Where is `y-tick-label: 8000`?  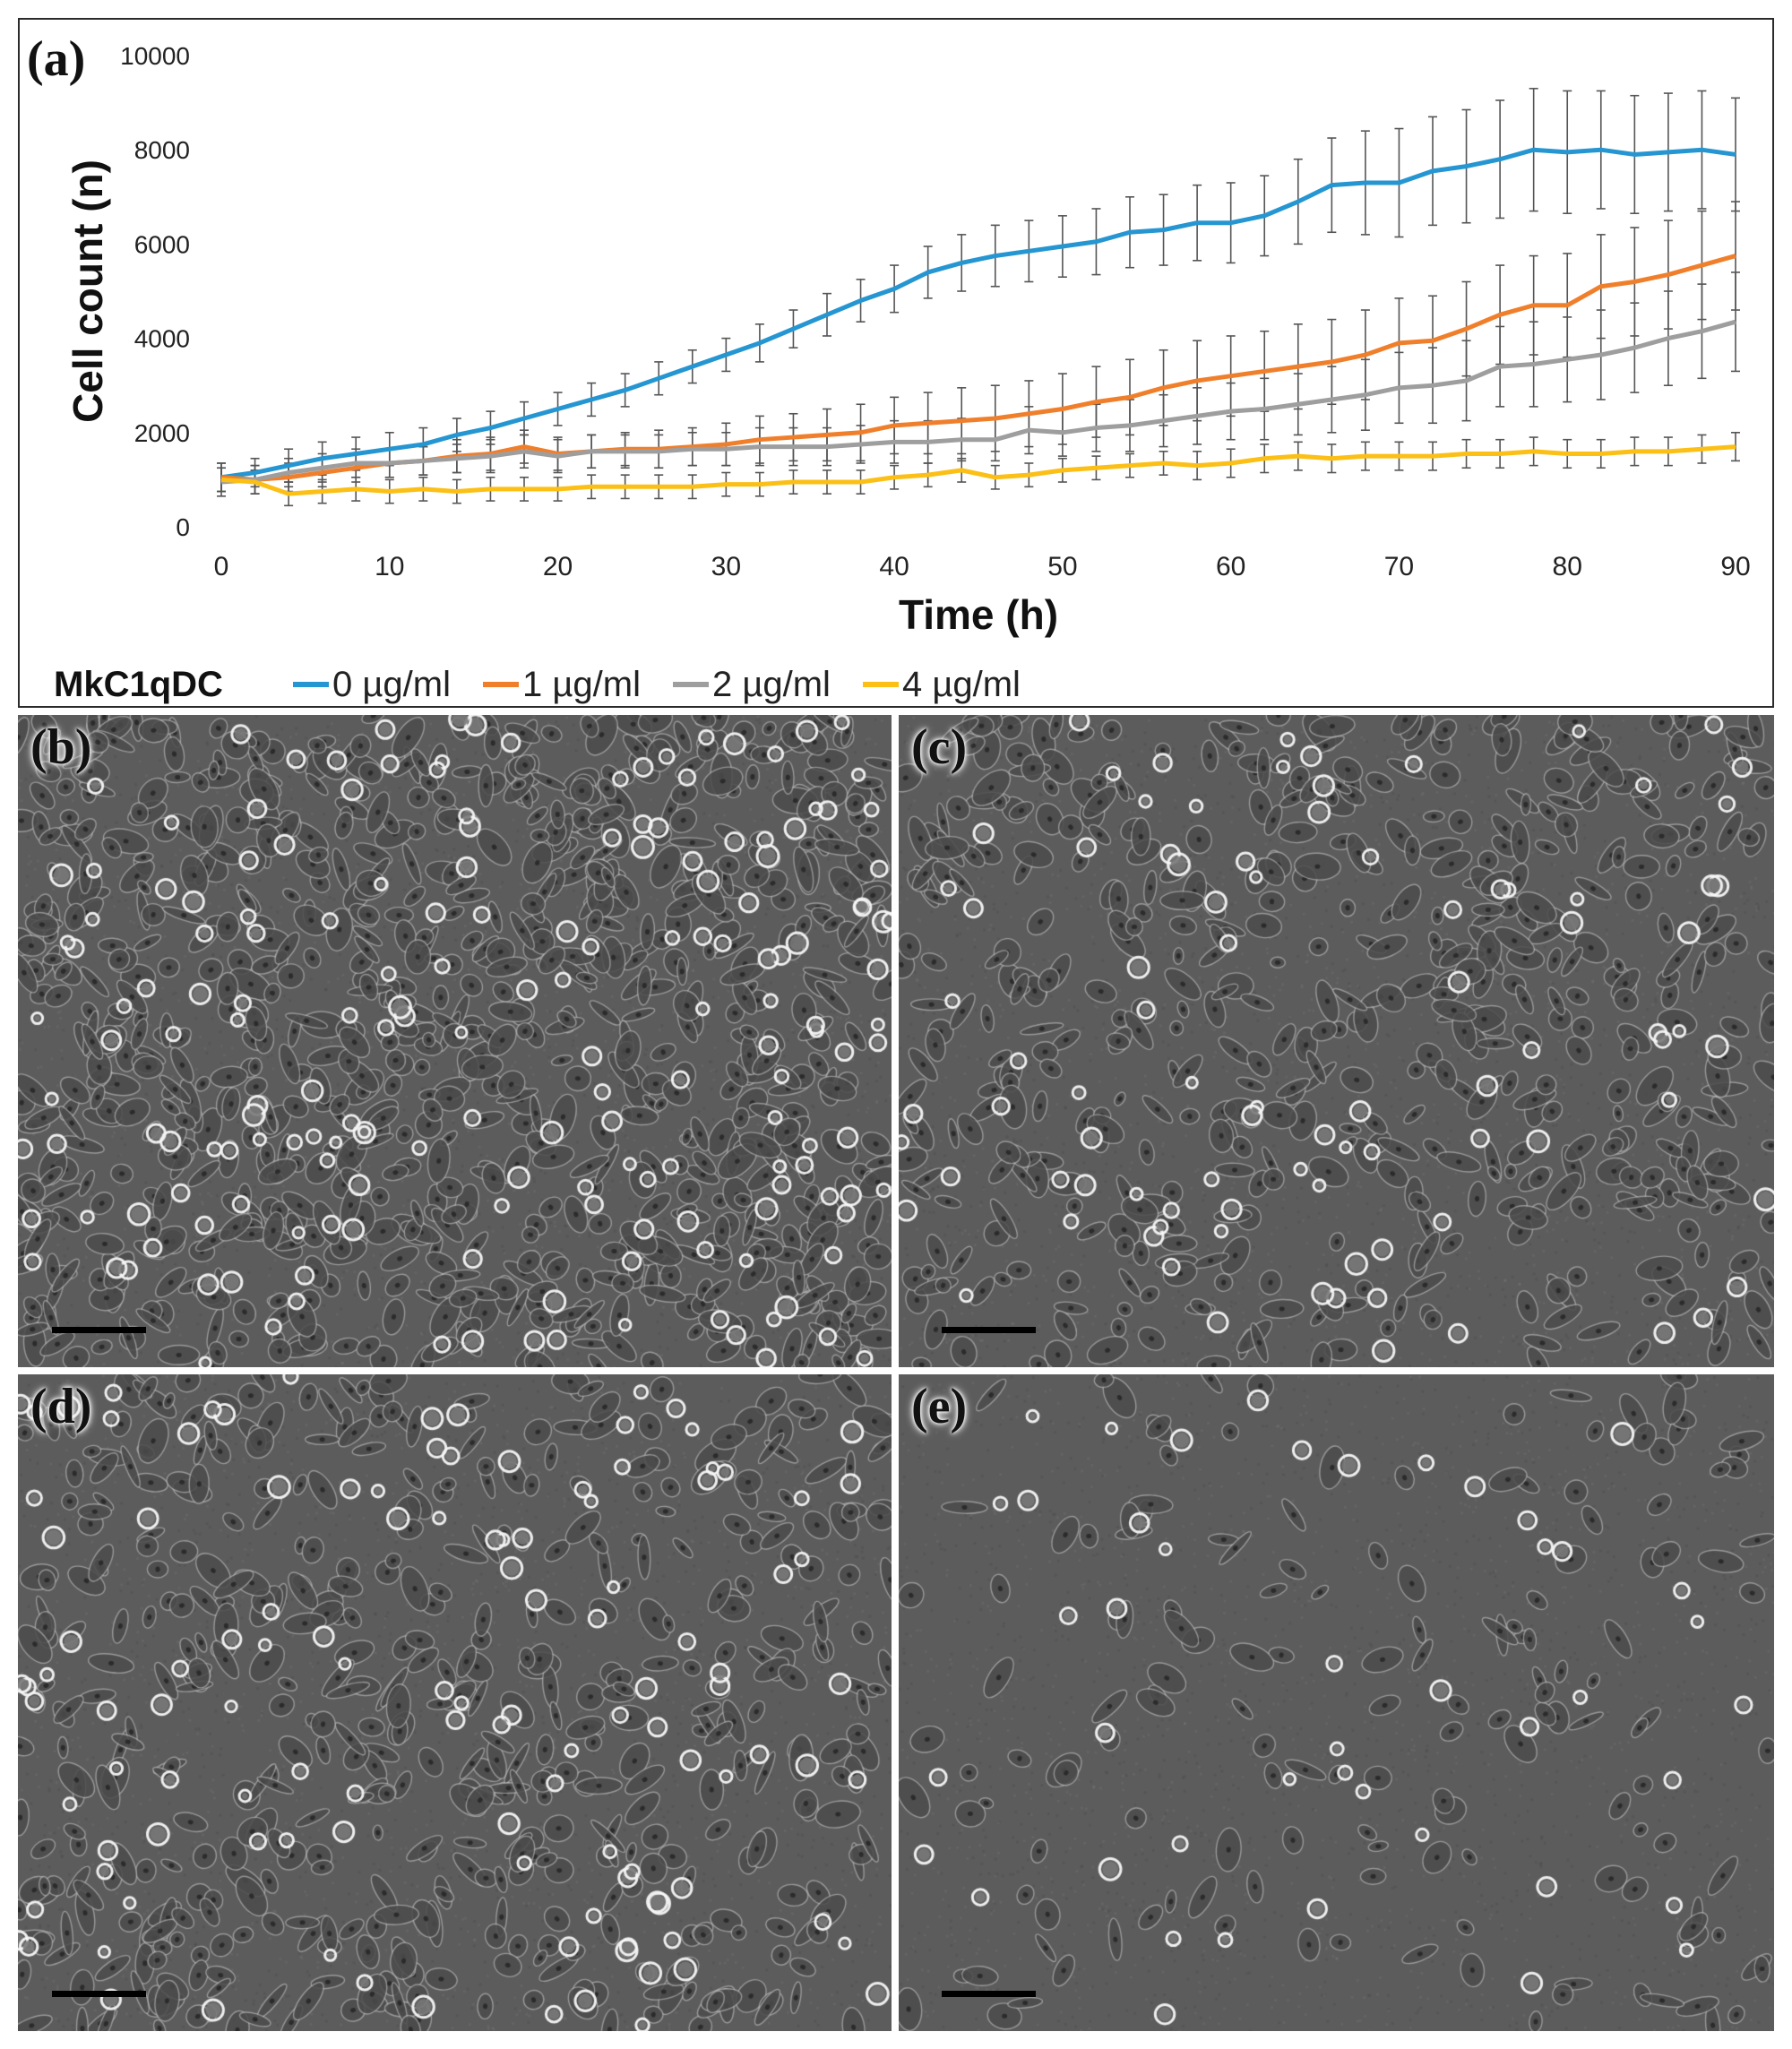 y-tick-label: 8000 is located at coordinates (162, 150).